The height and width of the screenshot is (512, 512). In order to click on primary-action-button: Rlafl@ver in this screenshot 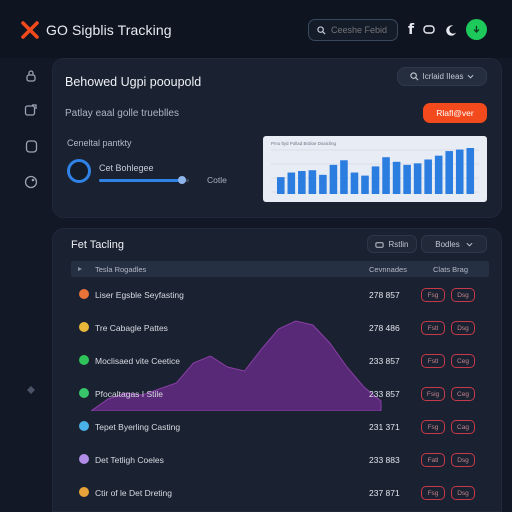, I will do `click(455, 113)`.